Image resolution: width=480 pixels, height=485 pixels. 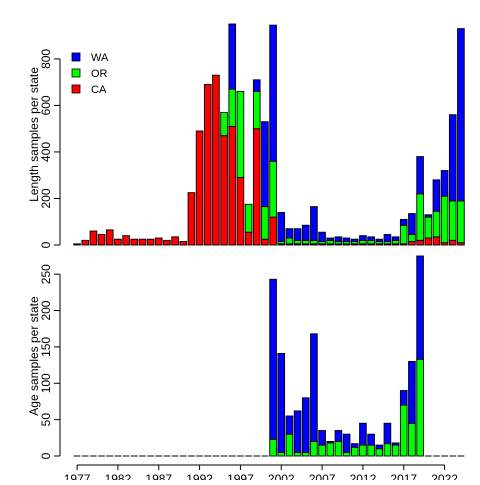 I want to click on bar-or-2015, so click(x=387, y=450).